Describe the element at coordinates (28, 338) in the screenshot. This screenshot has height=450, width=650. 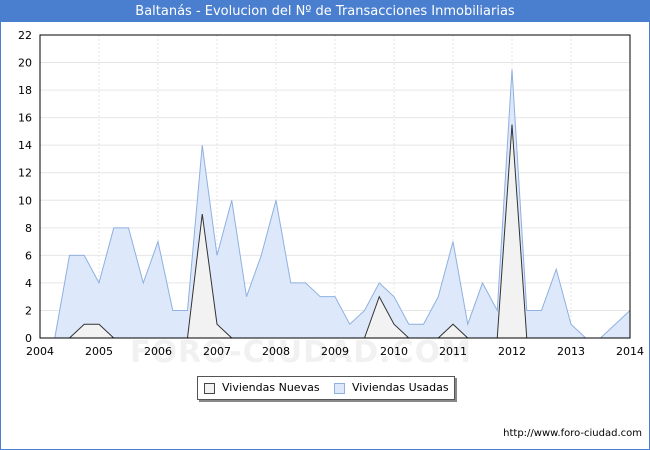
I see `y-tick-label: 0` at that location.